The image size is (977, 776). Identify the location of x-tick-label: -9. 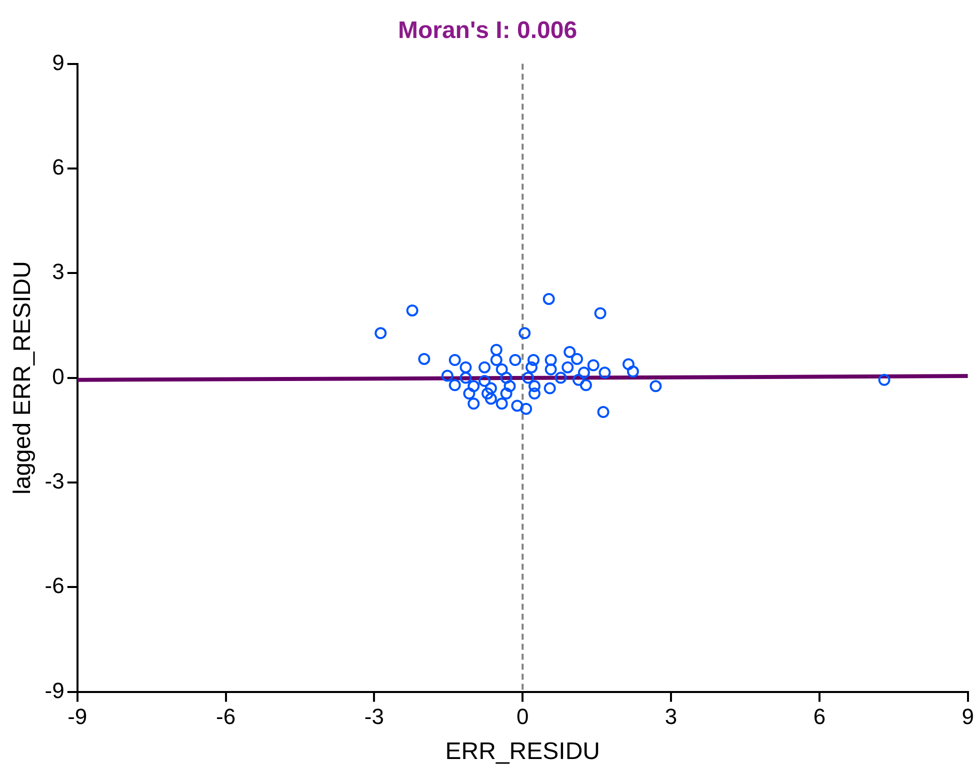
(78, 717).